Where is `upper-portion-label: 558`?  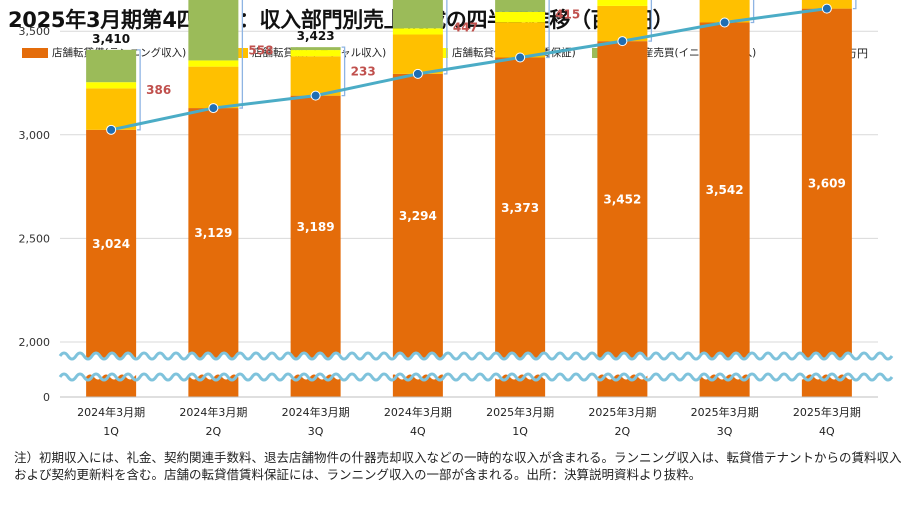
upper-portion-label: 558 is located at coordinates (260, 50).